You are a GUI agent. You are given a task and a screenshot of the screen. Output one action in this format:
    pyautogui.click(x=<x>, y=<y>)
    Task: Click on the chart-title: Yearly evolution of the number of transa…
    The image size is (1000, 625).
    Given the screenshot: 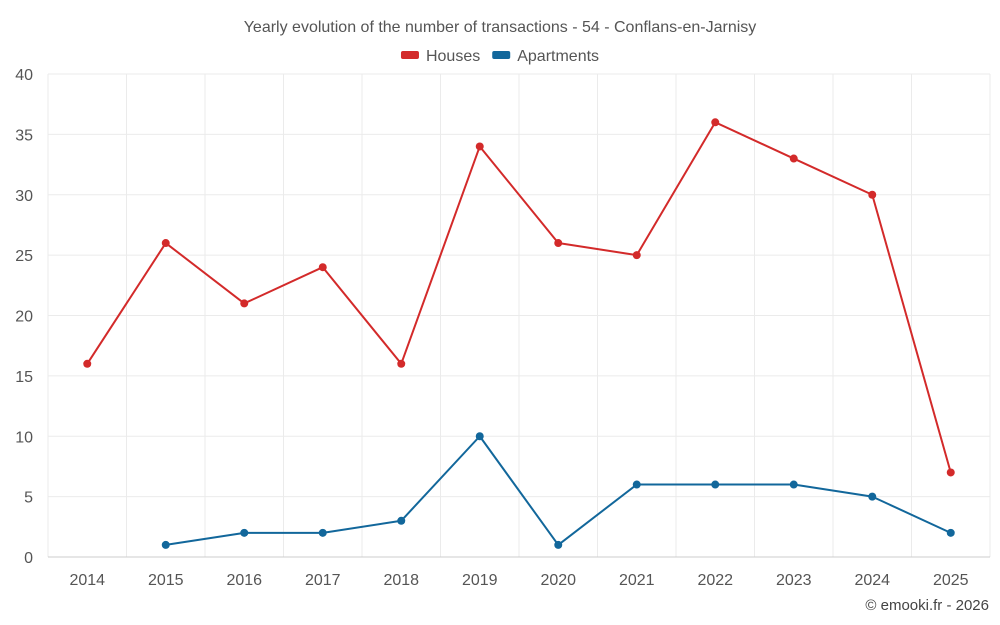 What is the action you would take?
    pyautogui.click(x=500, y=27)
    